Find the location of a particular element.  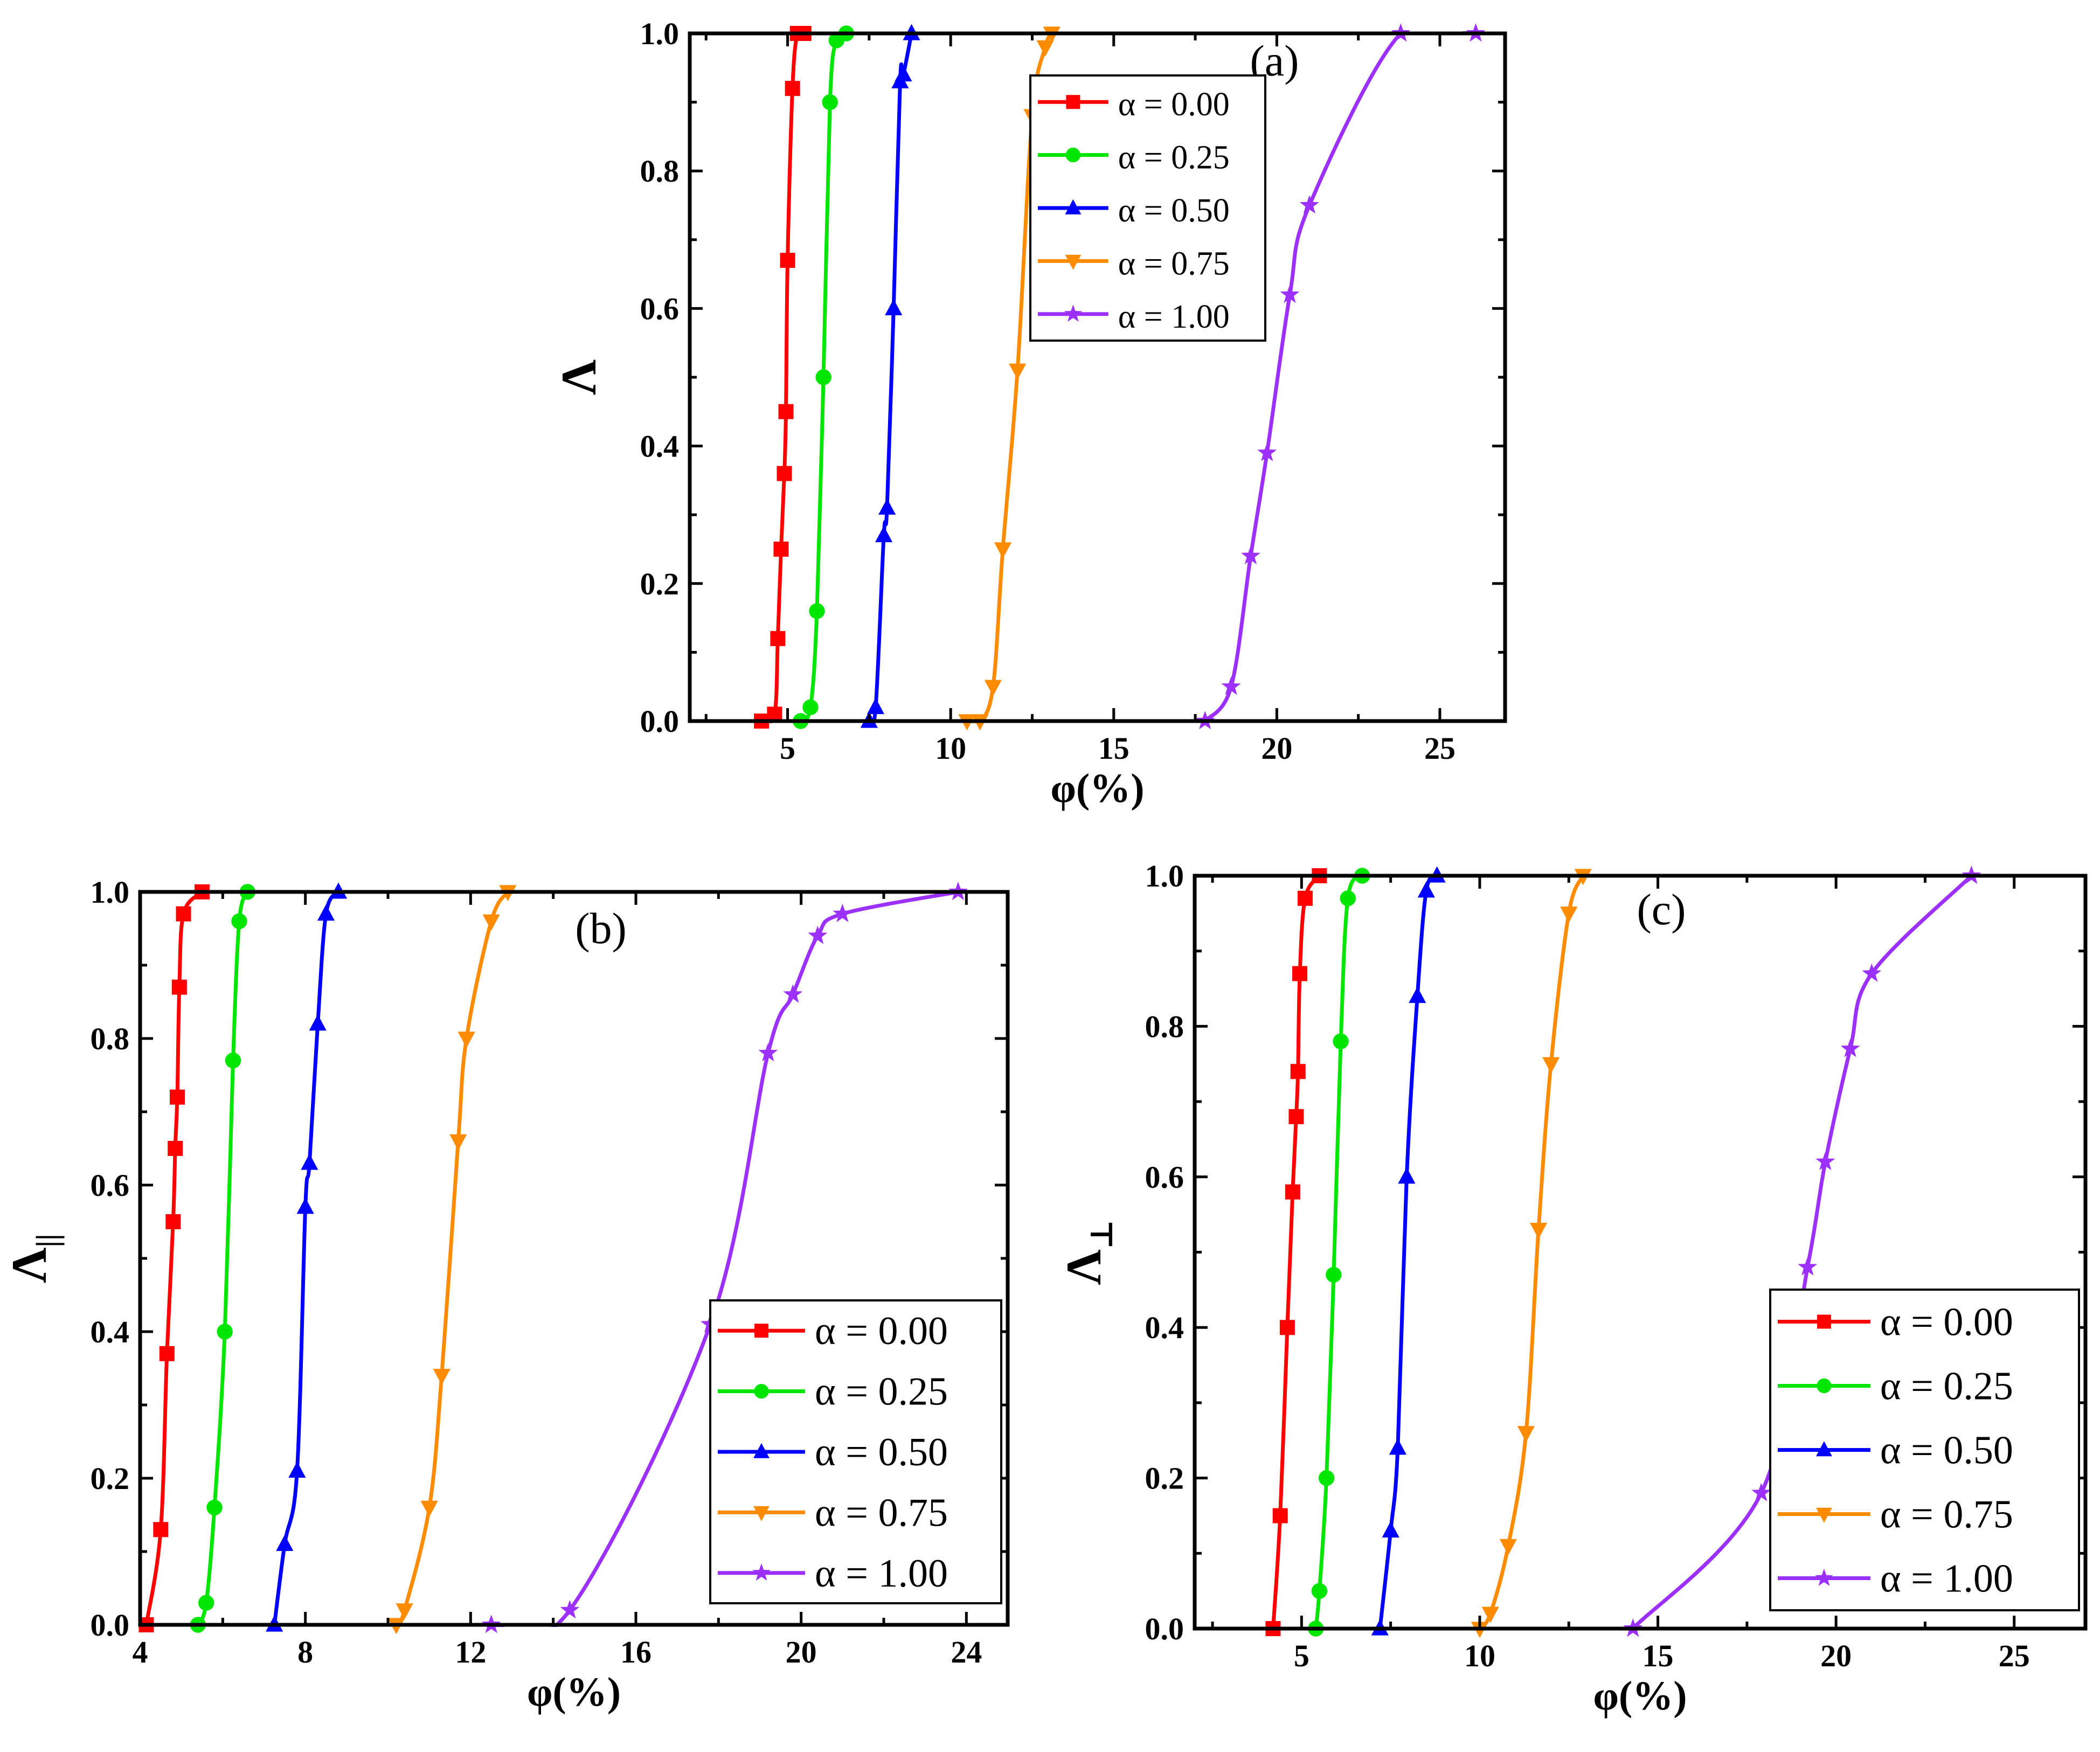

x-tick-label: 10 is located at coordinates (1480, 1655).